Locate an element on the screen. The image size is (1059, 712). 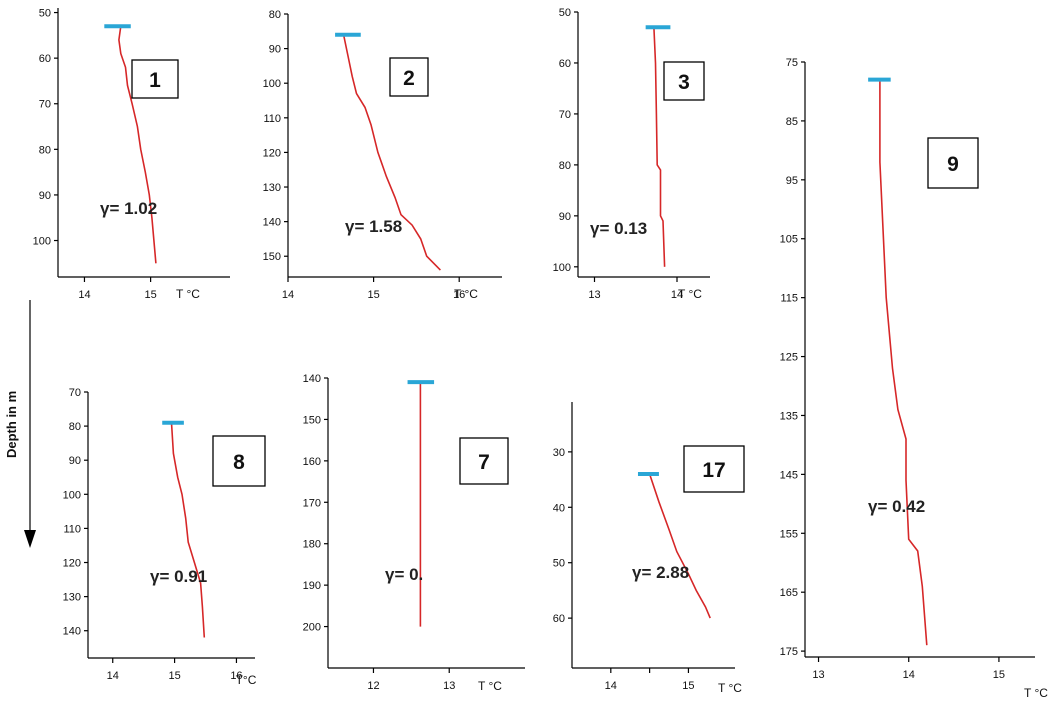
y-tick-label: 170 is located at coordinates (312, 503).